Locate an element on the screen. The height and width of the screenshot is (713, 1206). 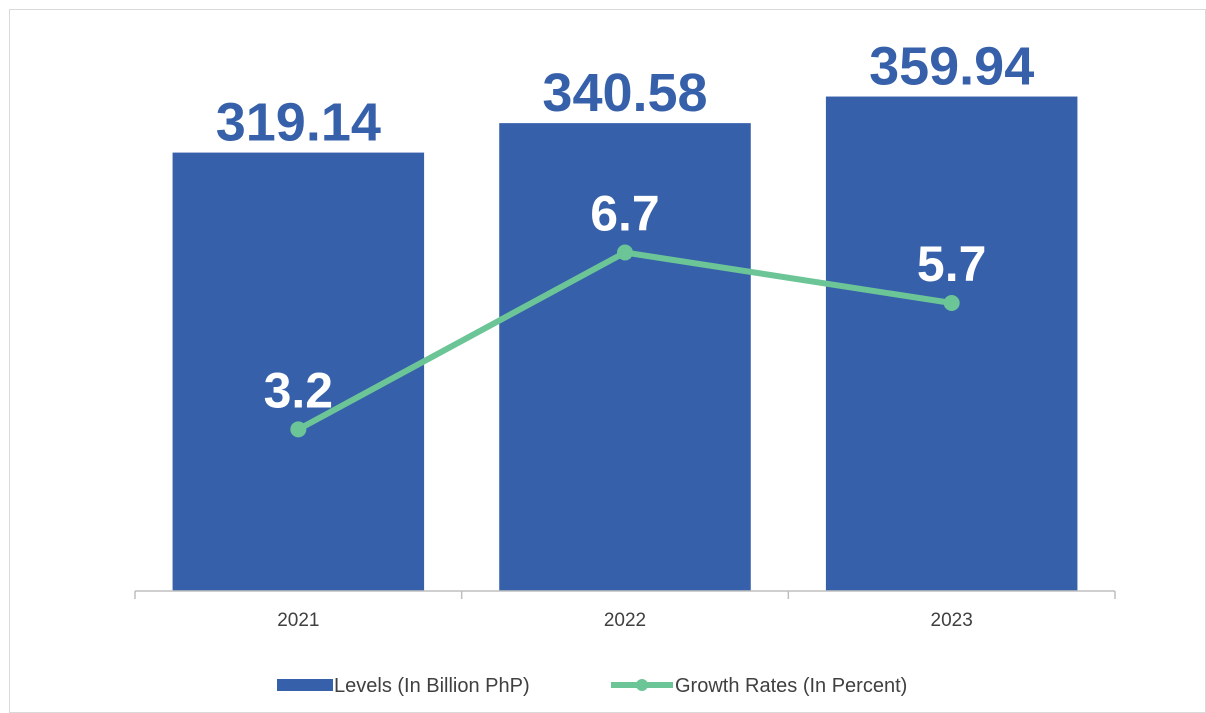
legend-bar-label: Levels (In Billion PhP) is located at coordinates (432, 686).